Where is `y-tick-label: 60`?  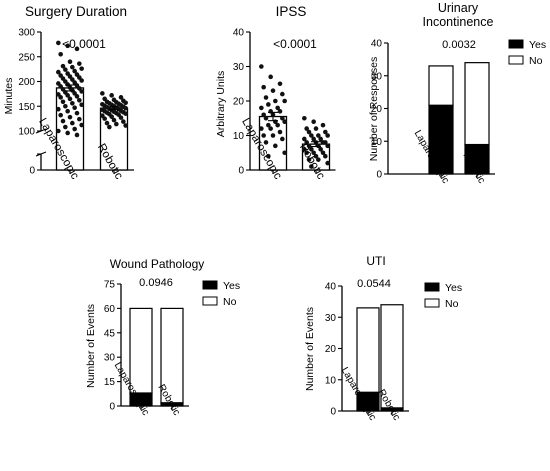
y-tick-label: 60 is located at coordinates (110, 309).